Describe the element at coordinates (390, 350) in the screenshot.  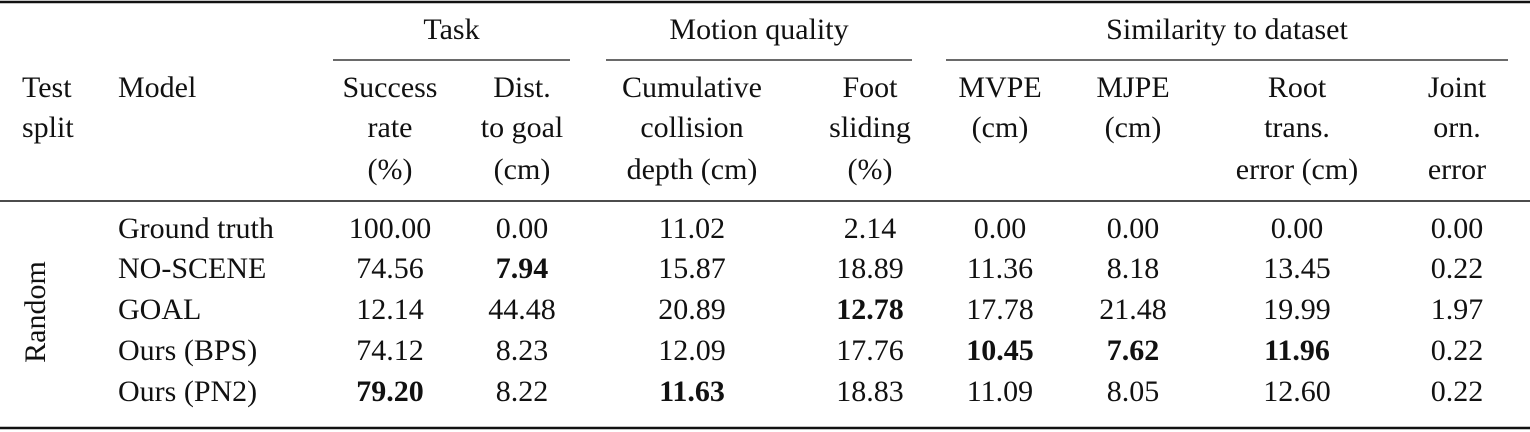
I see `cell: 74.12` at that location.